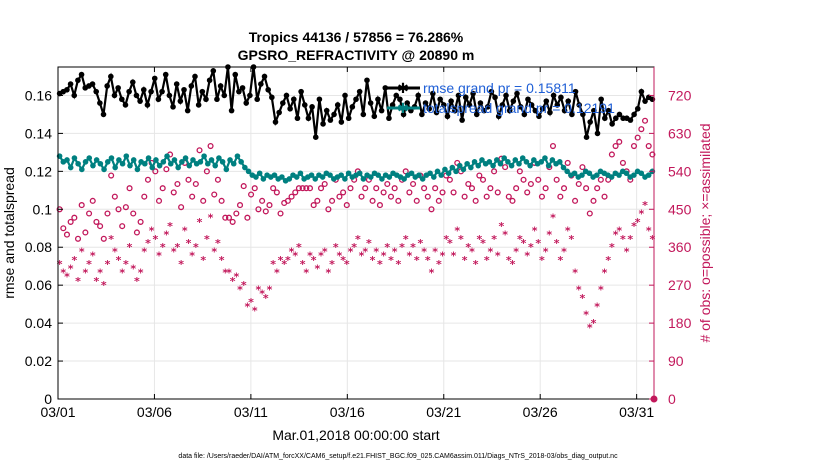 The height and width of the screenshot is (470, 830). I want to click on x-tick-label: 03/31, so click(636, 412).